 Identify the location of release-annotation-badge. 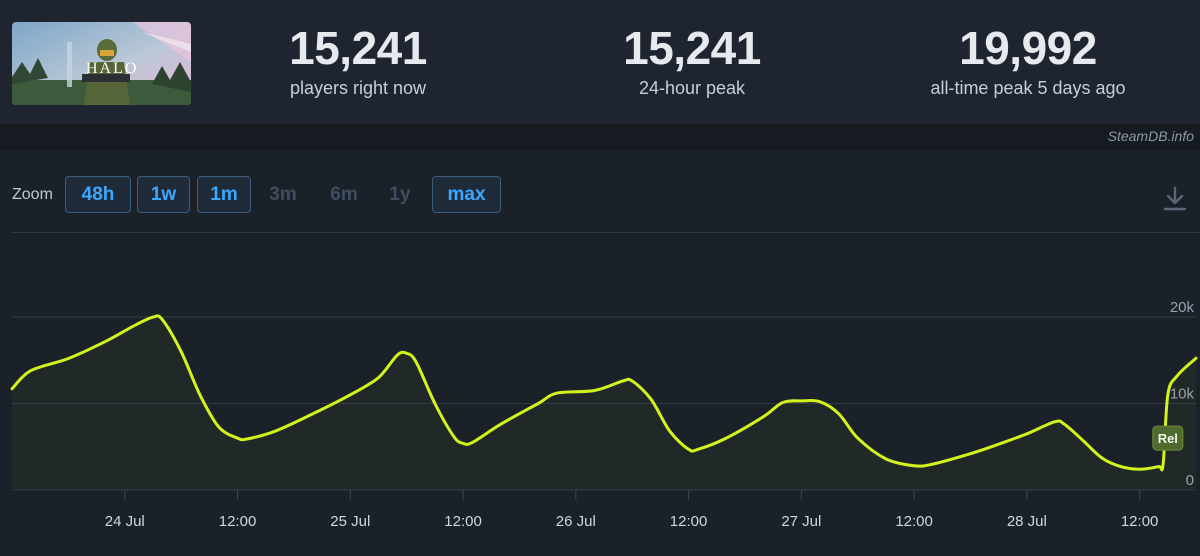
(1168, 438).